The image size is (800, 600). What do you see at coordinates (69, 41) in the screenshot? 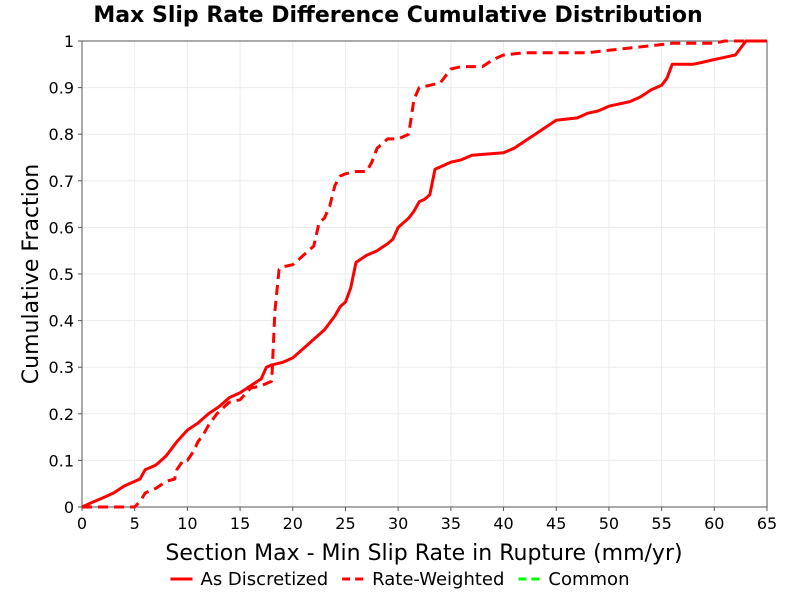
I see `y-tick-label: 1` at bounding box center [69, 41].